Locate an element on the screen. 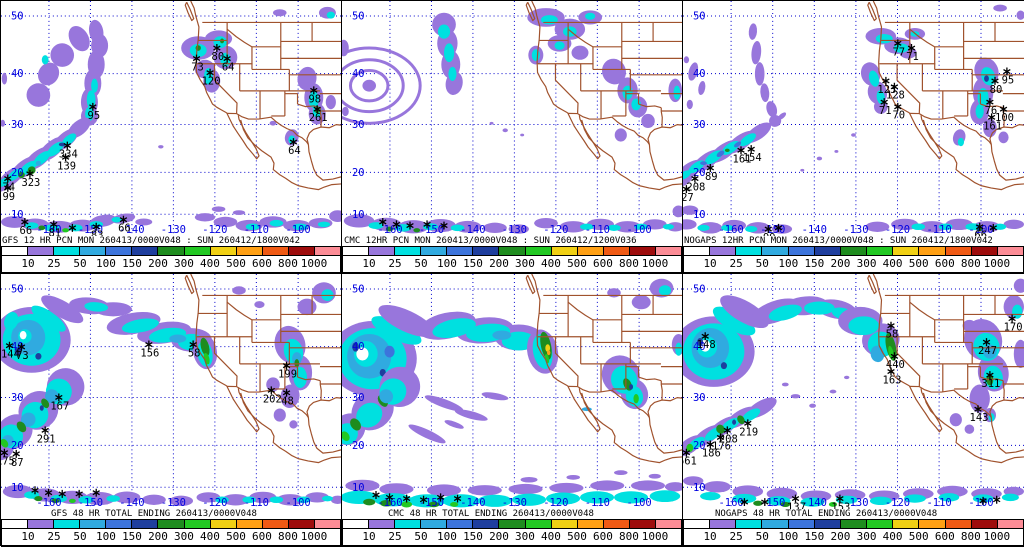 This screenshot has width=1024, height=547. storm-max-value: 156 is located at coordinates (149, 353).